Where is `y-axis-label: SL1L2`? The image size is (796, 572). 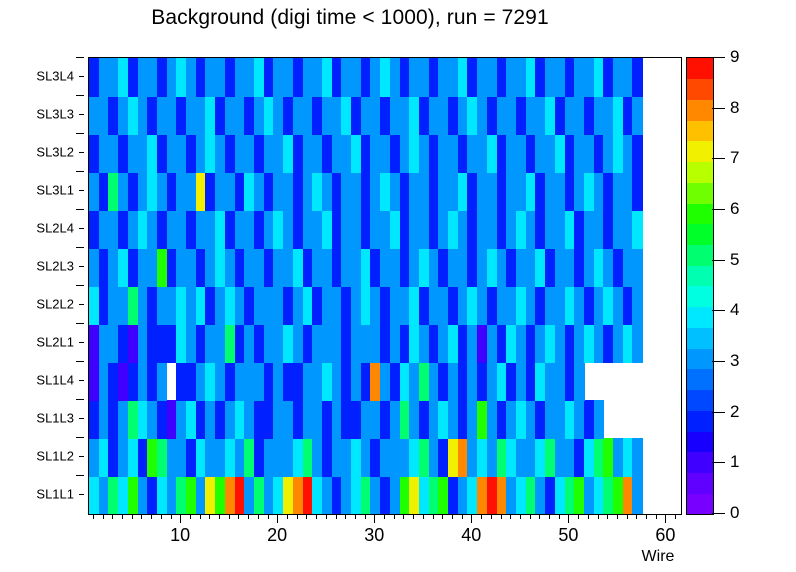
y-axis-label: SL1L2 is located at coordinates (55, 456).